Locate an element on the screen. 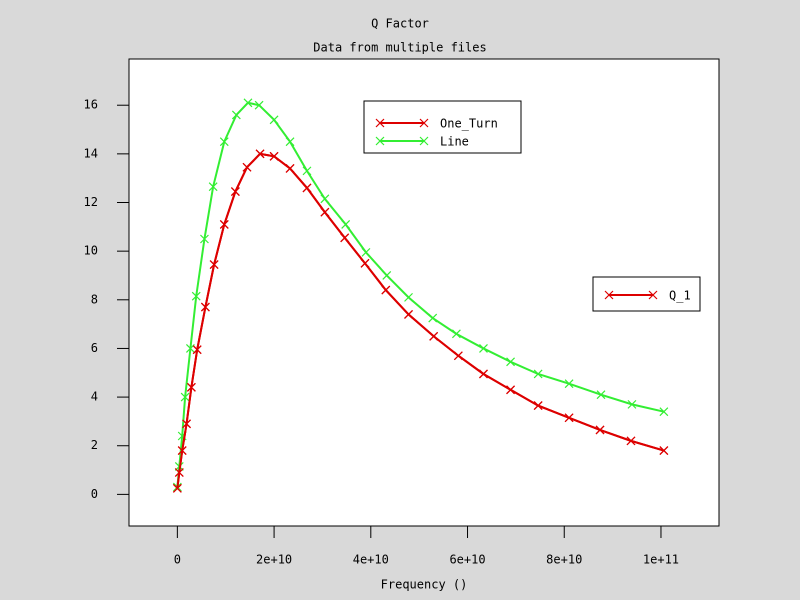 This screenshot has height=600, width=800. y-tick-label: 16 is located at coordinates (91, 105).